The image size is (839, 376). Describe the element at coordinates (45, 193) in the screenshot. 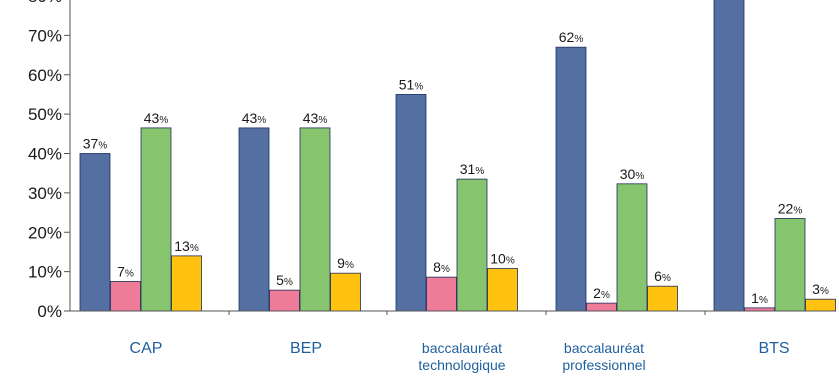

I see `y-tick-label: 30%` at that location.